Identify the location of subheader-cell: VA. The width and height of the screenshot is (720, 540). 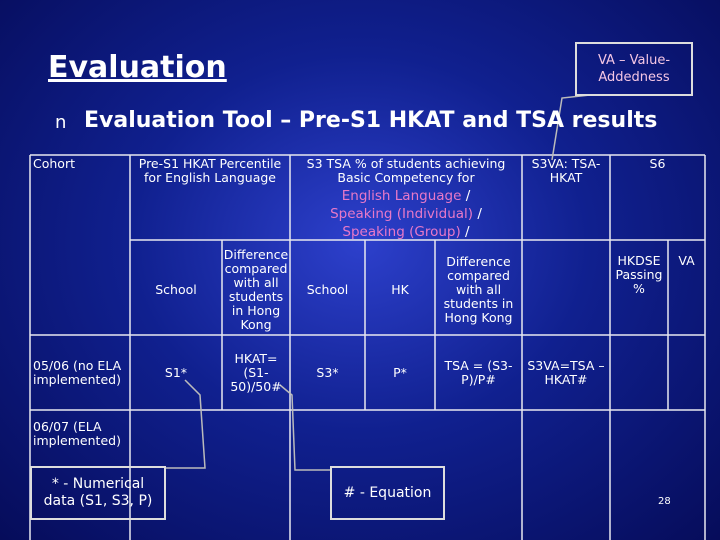
(686, 260).